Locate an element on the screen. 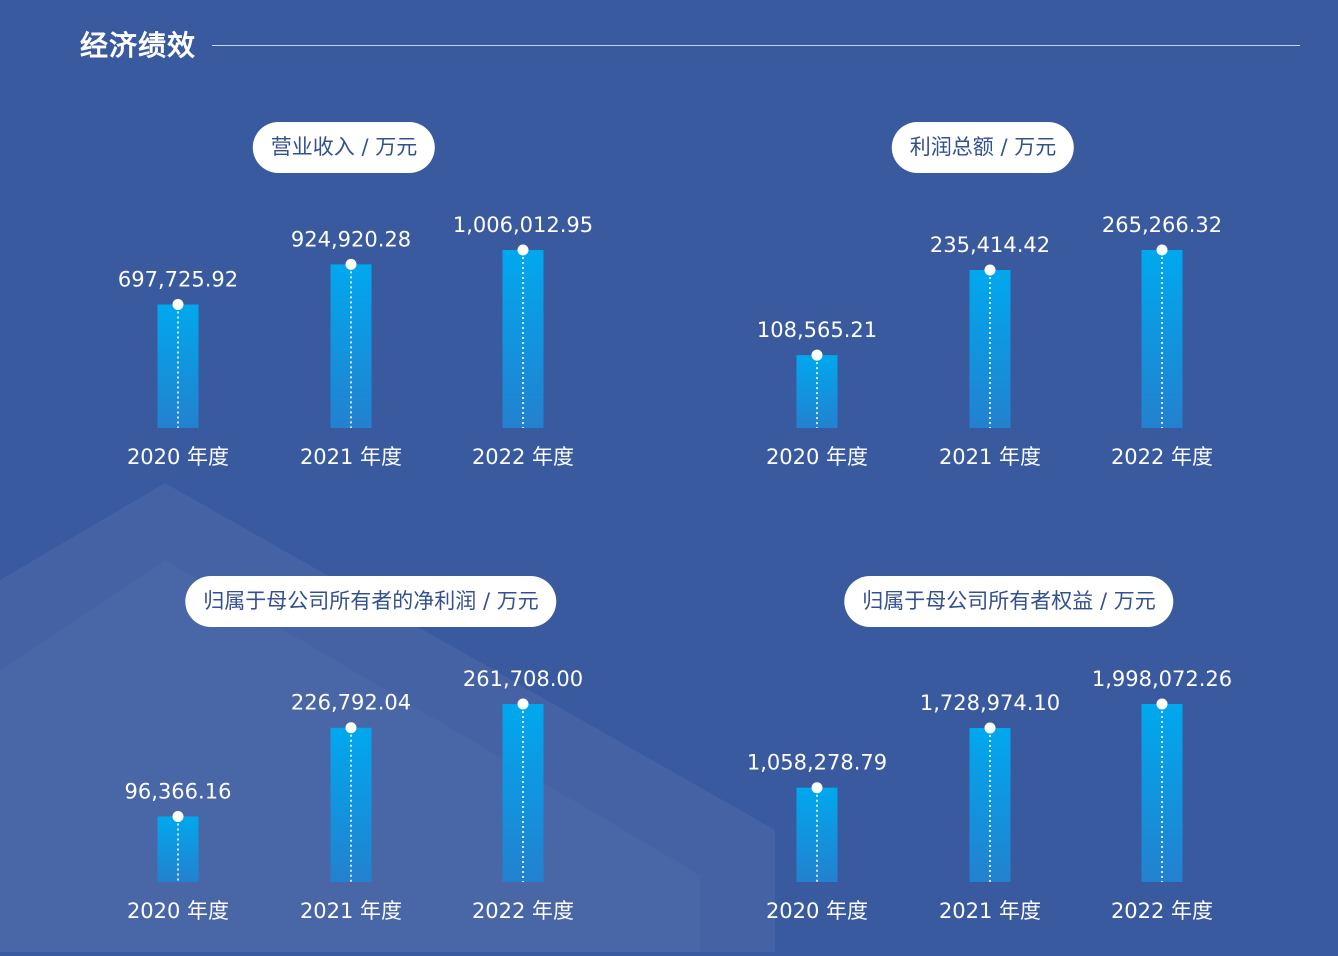 This screenshot has width=1338, height=956. chart-title-revenue: 营业收入 / 万元 is located at coordinates (344, 147).